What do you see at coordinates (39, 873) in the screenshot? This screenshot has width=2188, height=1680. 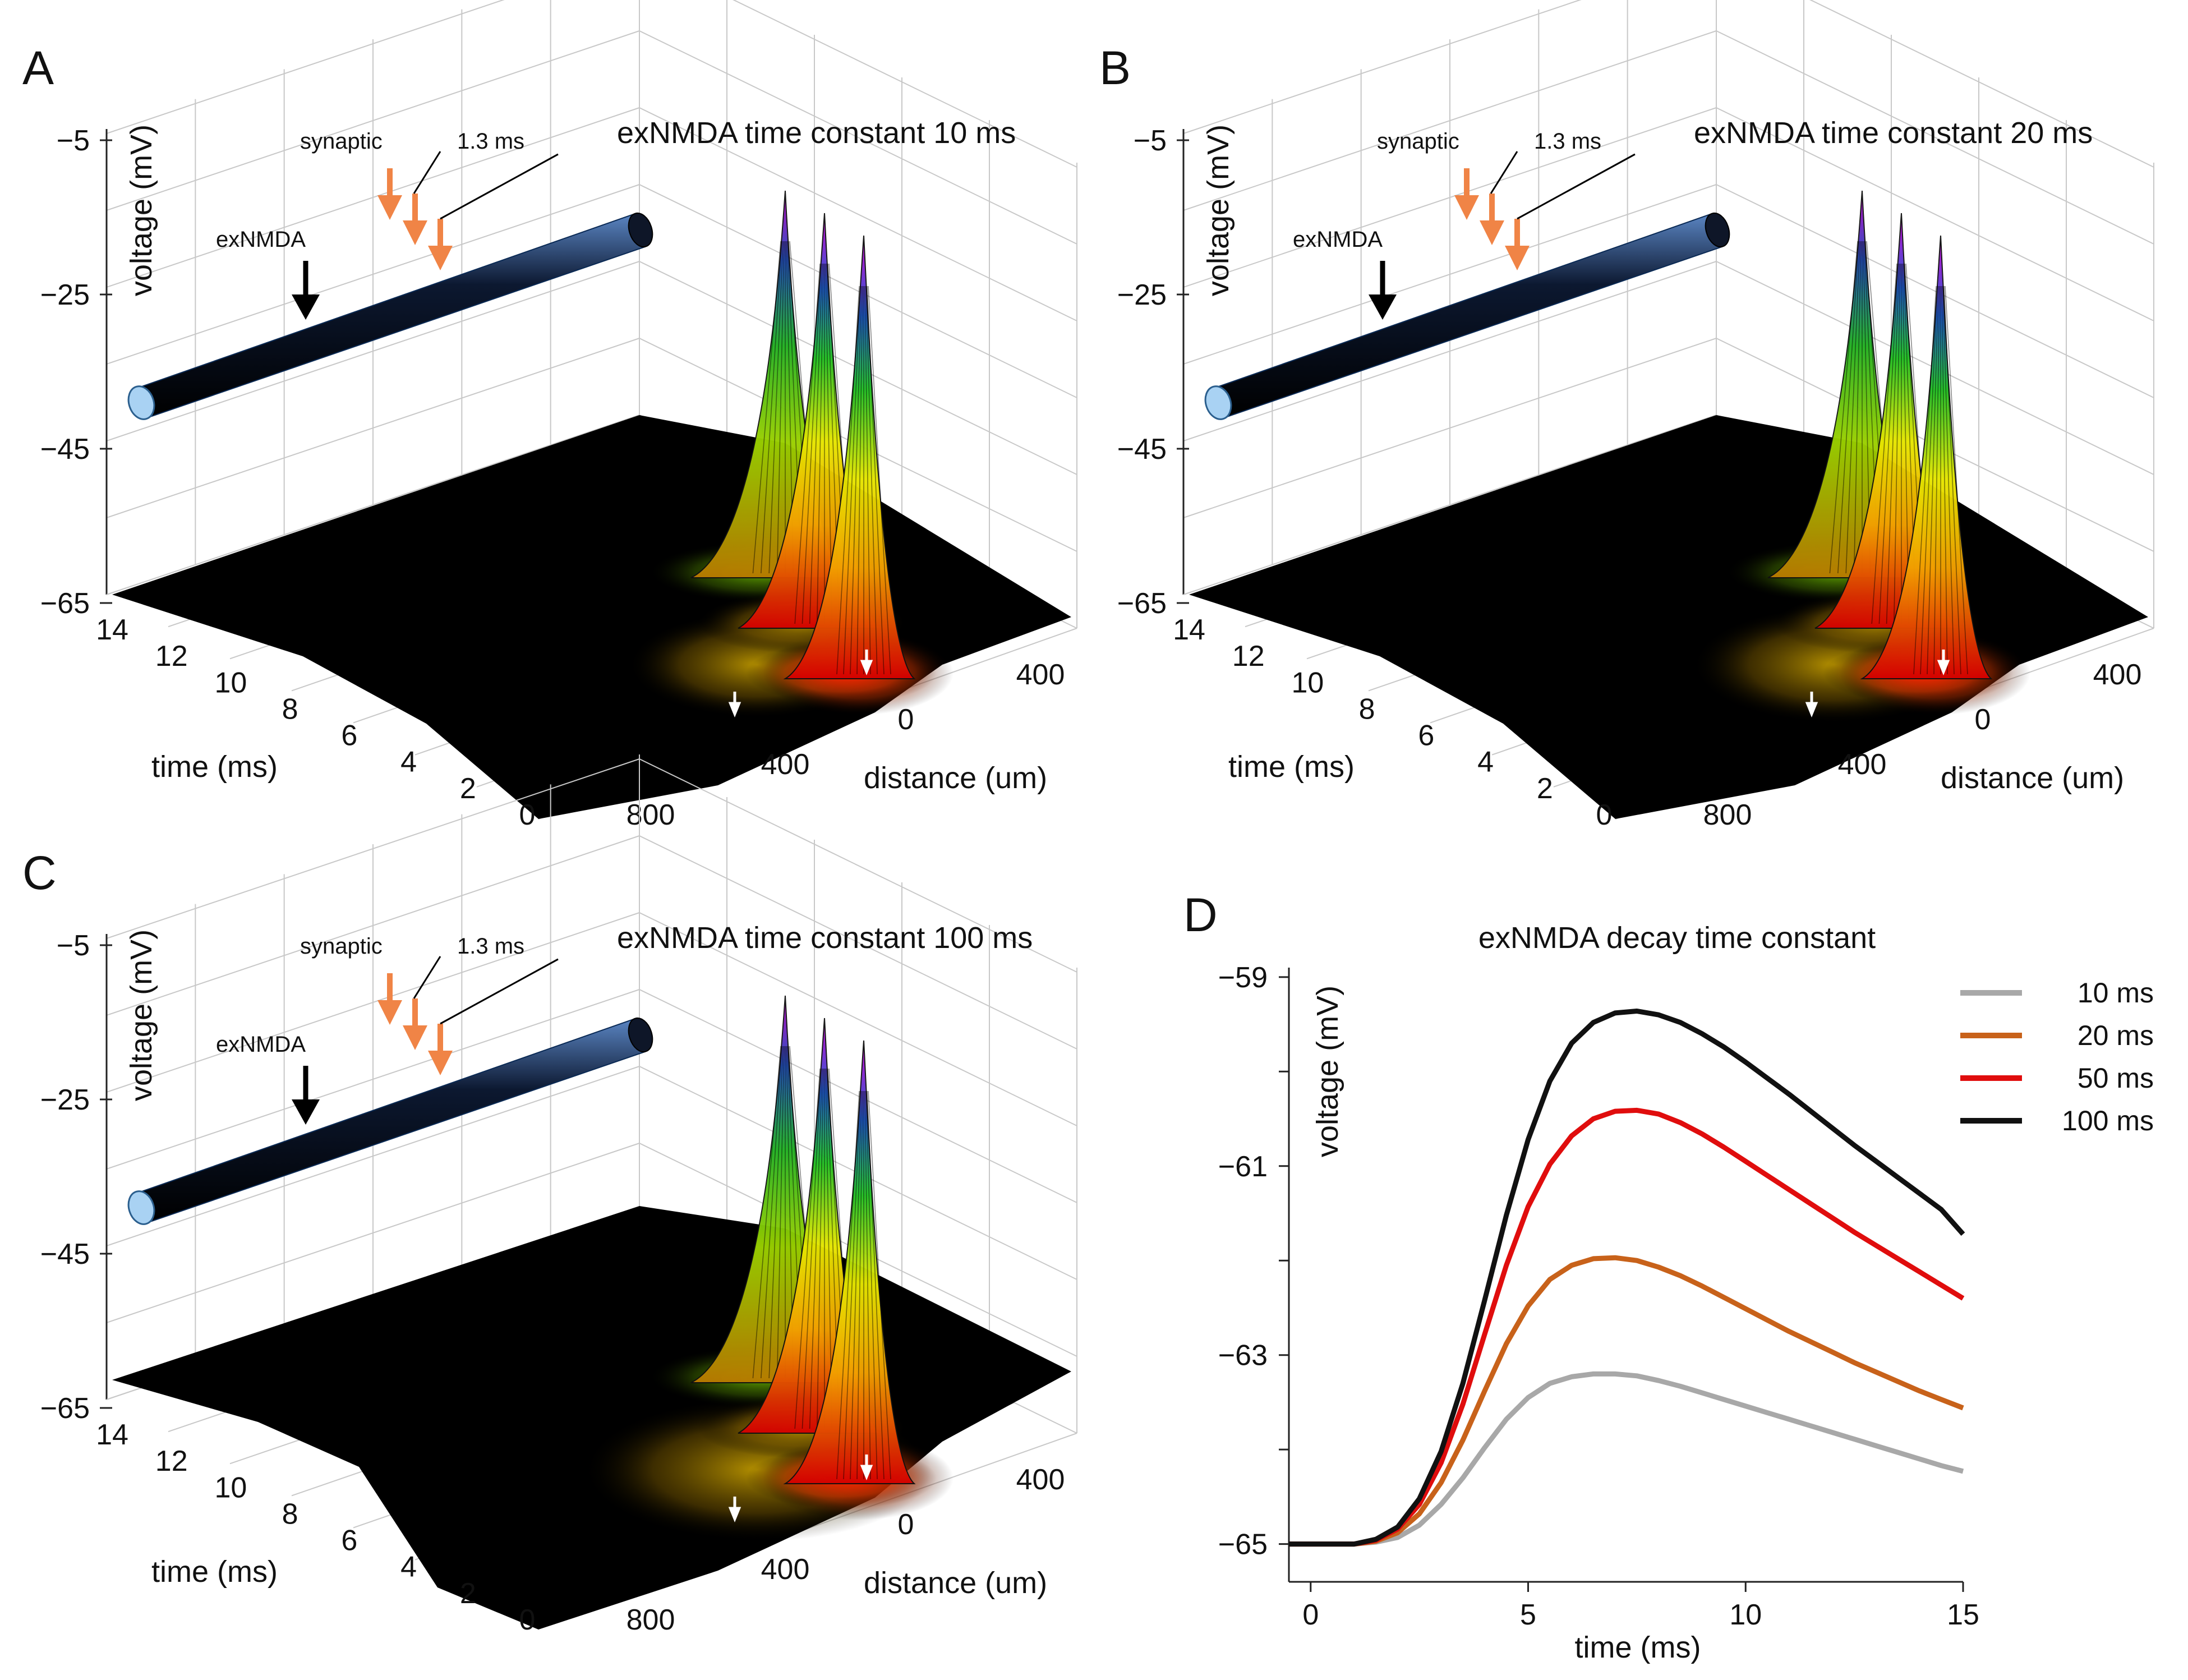 I see `panel-letter: C` at bounding box center [39, 873].